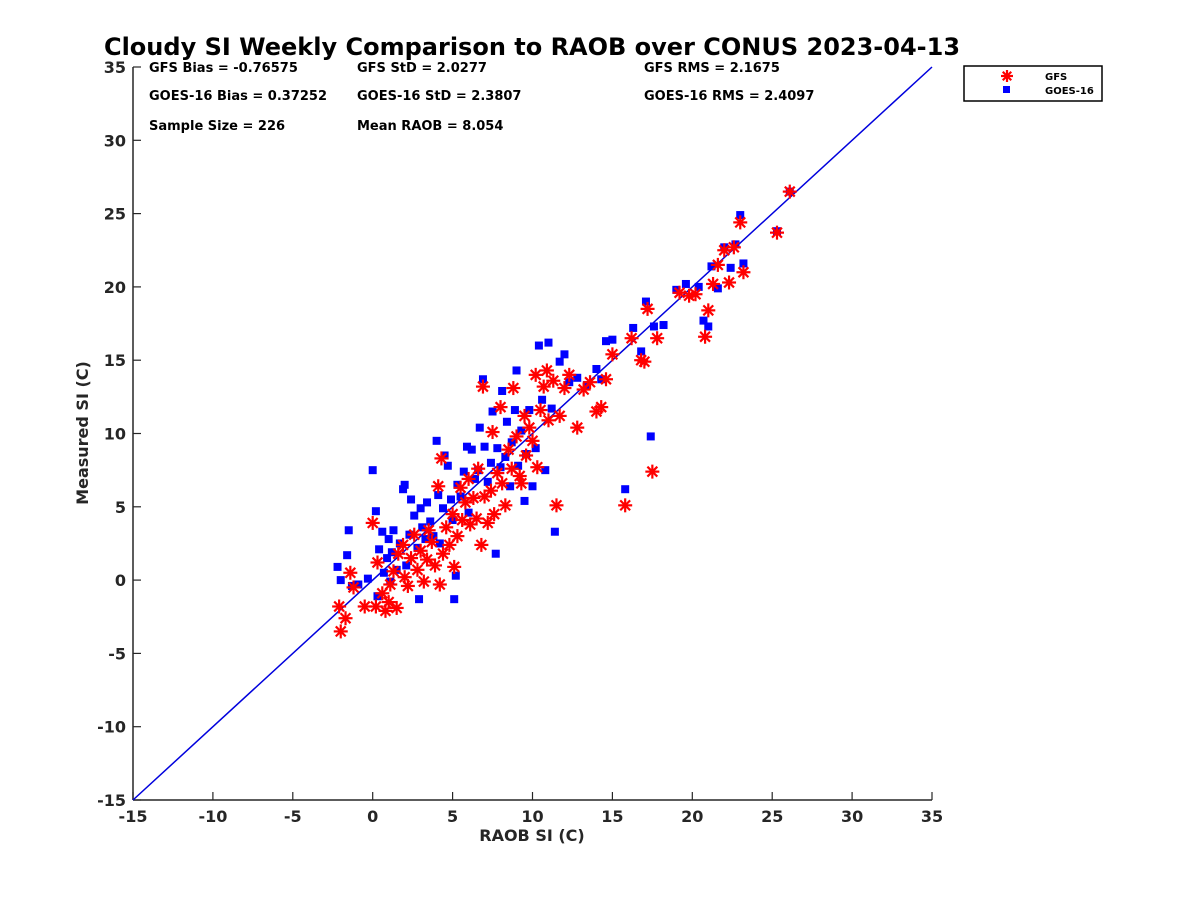 Image resolution: width=1200 pixels, height=900 pixels. I want to click on stat-gfs-std: GFS StD = 2.0277, so click(422, 68).